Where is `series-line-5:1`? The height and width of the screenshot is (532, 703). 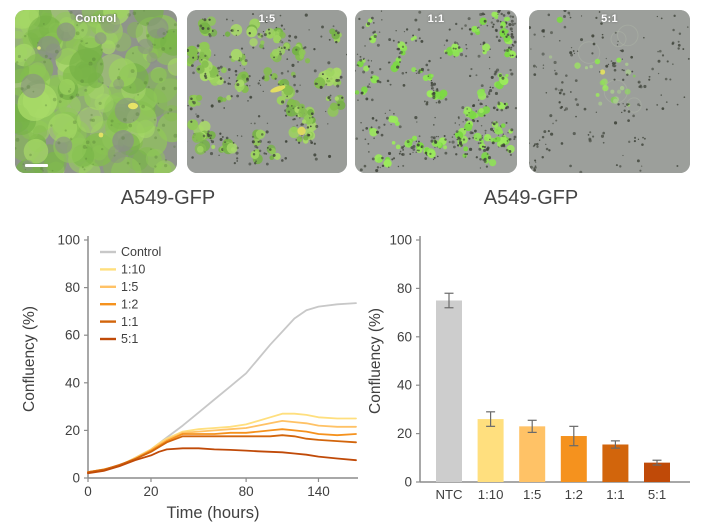 series-line-5:1 is located at coordinates (222, 461).